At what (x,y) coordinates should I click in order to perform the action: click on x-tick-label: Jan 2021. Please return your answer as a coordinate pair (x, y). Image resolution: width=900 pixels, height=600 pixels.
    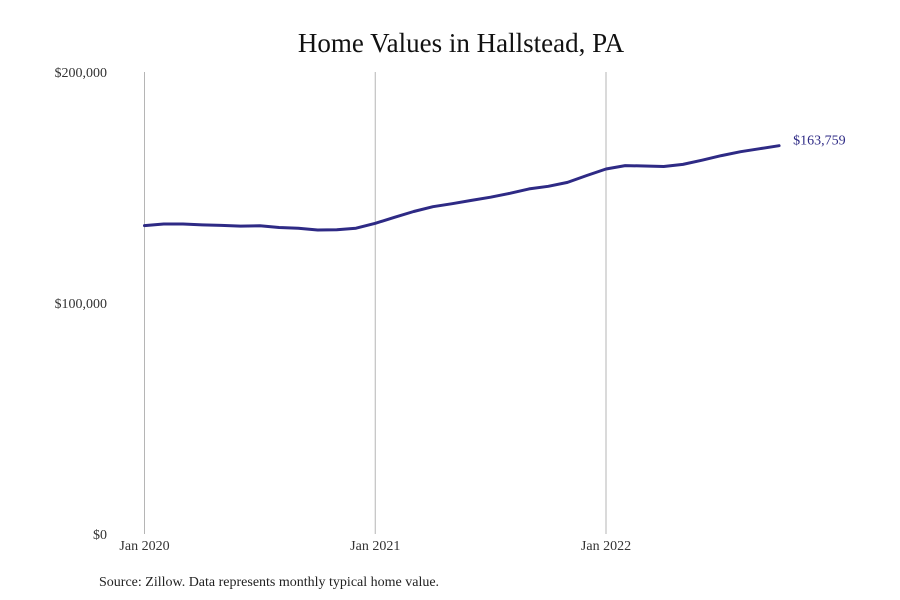
    Looking at the image, I should click on (375, 546).